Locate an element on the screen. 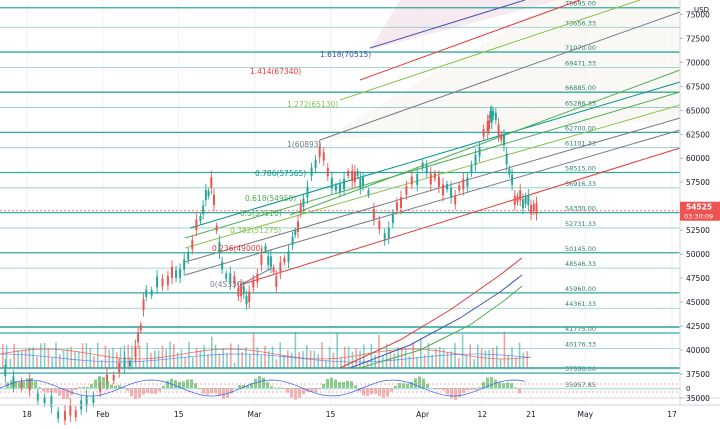  horizontal-level-label: 62700.00 is located at coordinates (580, 128).